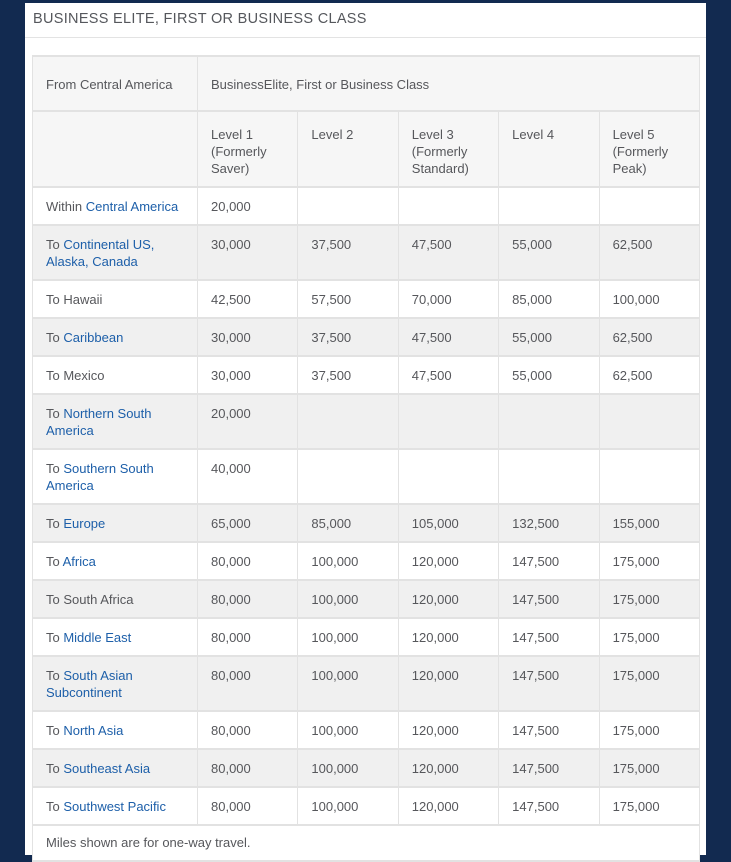  I want to click on destination-link: Southwest Pacific, so click(114, 806).